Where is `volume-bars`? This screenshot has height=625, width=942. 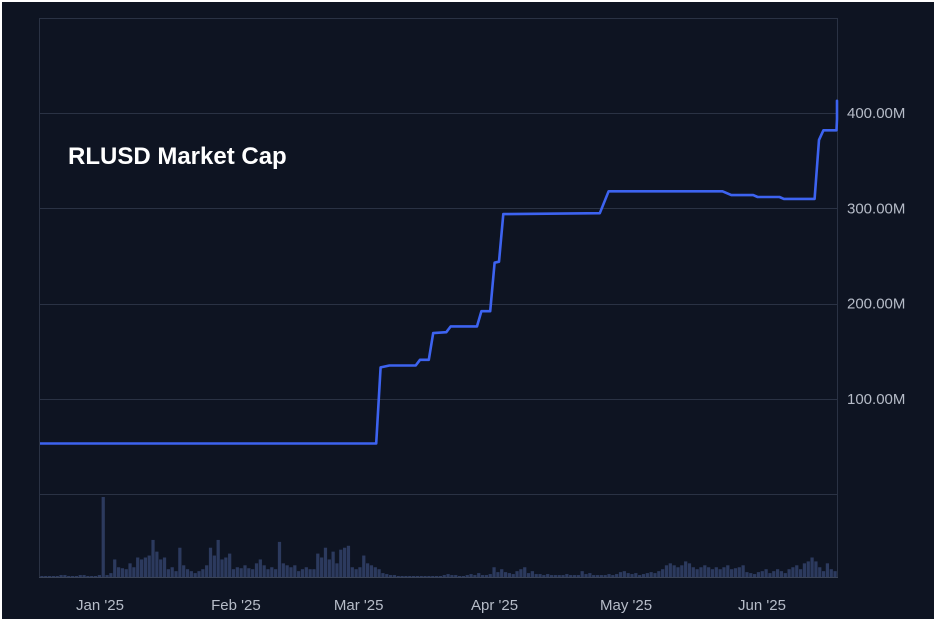 volume-bars is located at coordinates (438, 537).